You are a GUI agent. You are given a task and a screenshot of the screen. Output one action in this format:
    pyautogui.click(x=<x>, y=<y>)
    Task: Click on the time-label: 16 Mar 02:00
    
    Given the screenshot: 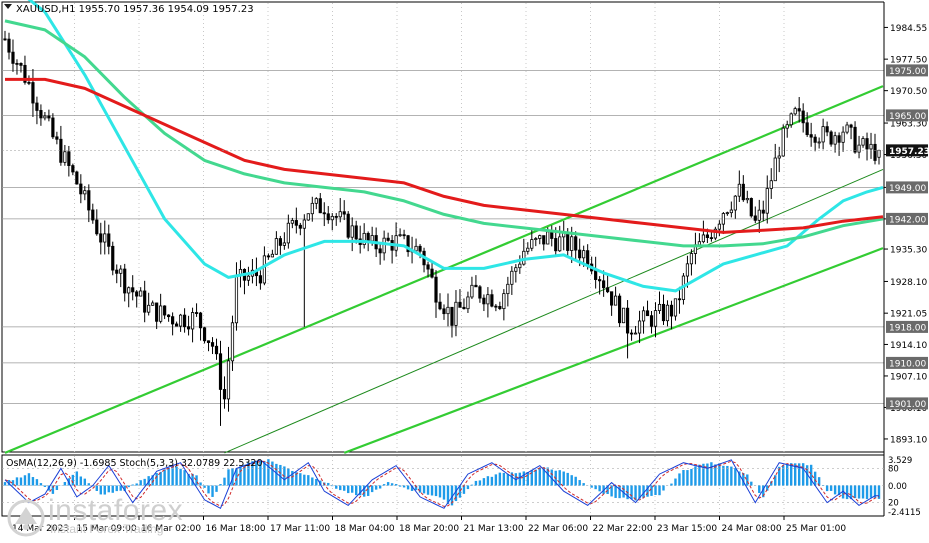 What is the action you would take?
    pyautogui.click(x=171, y=529)
    